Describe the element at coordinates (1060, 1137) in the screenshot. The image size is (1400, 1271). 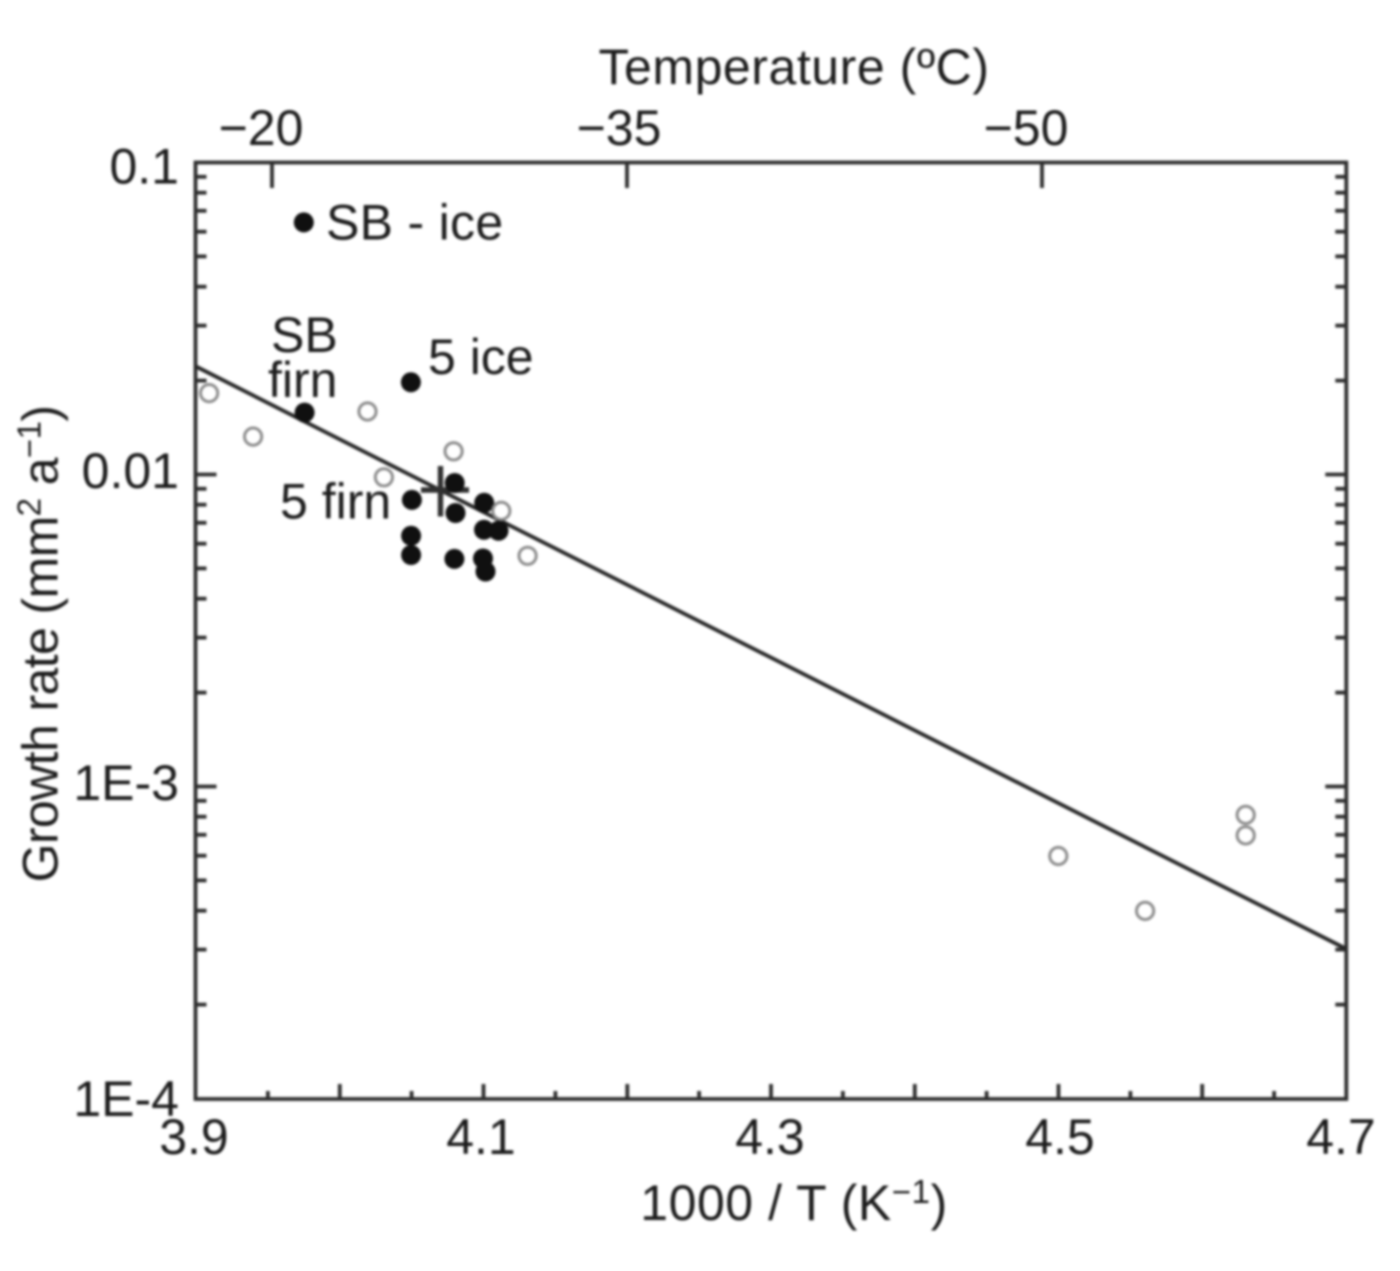
I see `svg-text: 4.5` at that location.